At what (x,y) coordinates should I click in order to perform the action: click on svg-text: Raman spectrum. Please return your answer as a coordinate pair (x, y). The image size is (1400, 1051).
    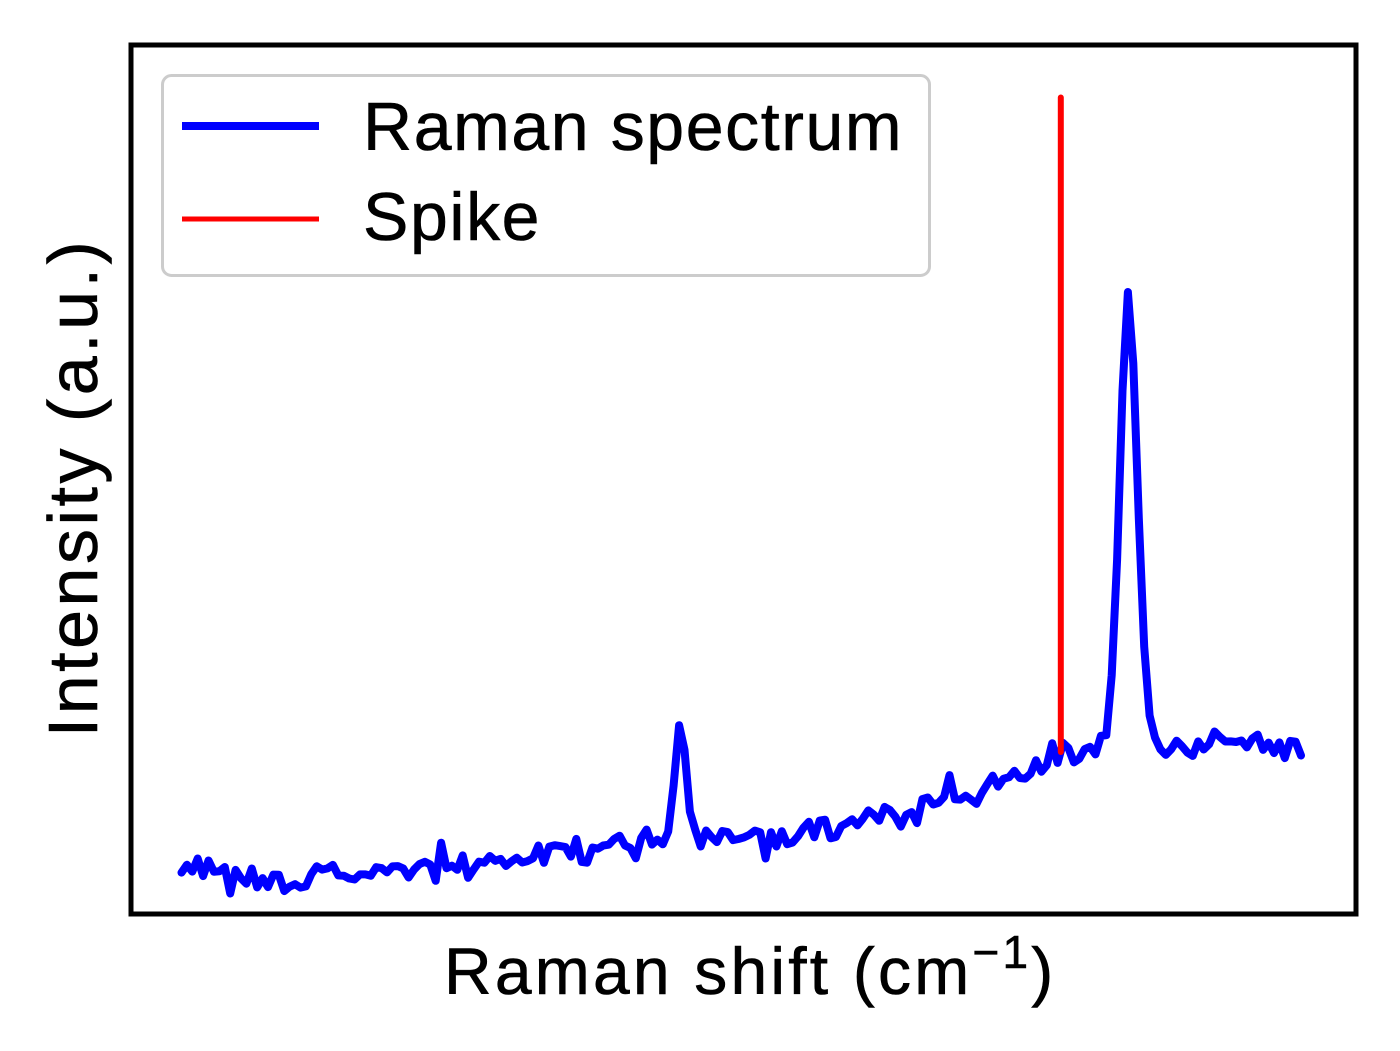
    Looking at the image, I should click on (633, 127).